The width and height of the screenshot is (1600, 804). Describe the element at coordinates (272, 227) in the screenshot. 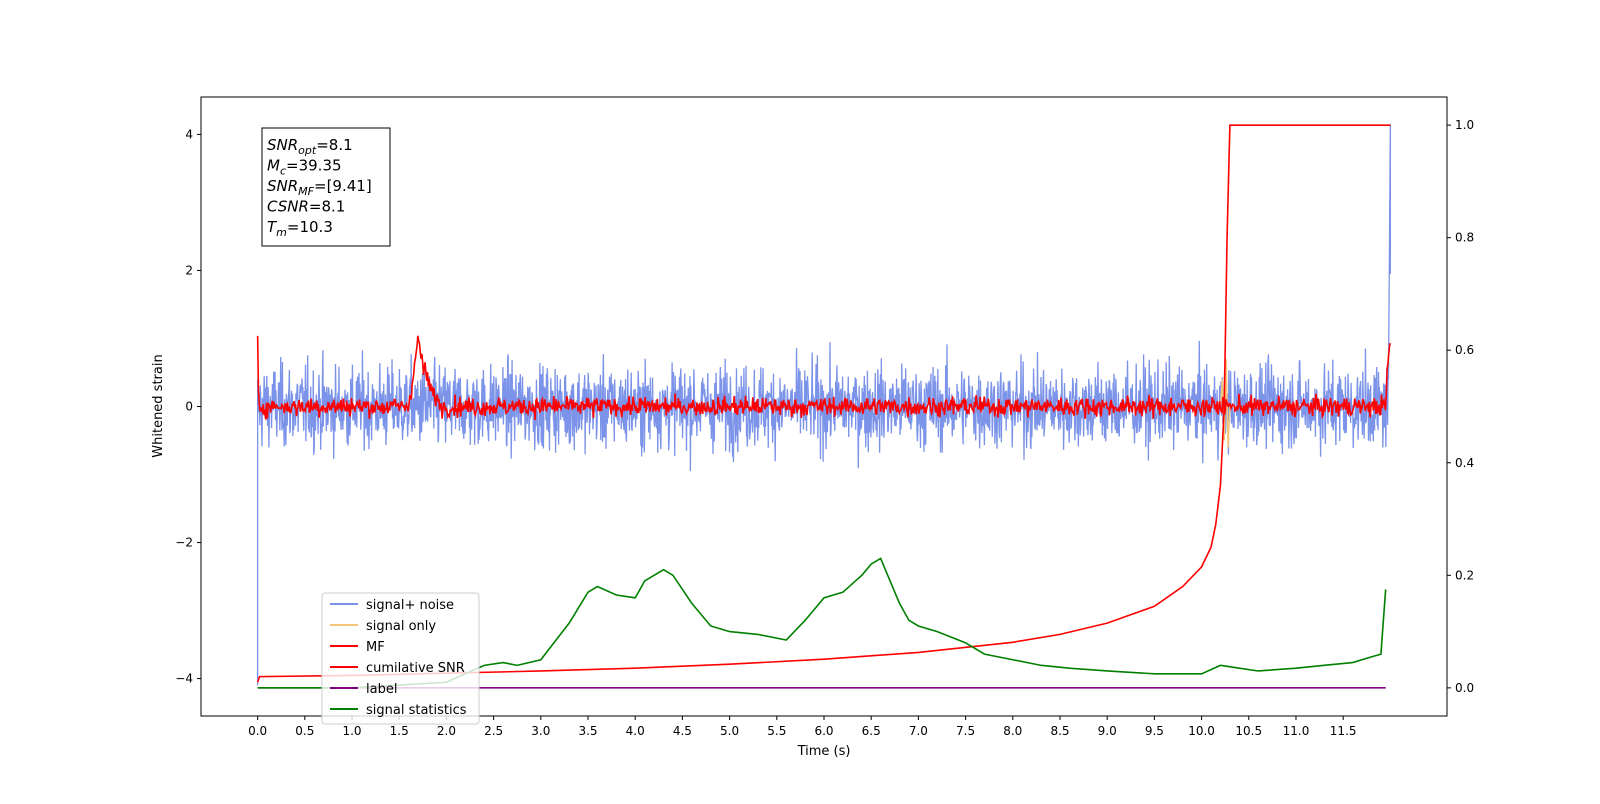

I see `annotation-symbol: T` at that location.